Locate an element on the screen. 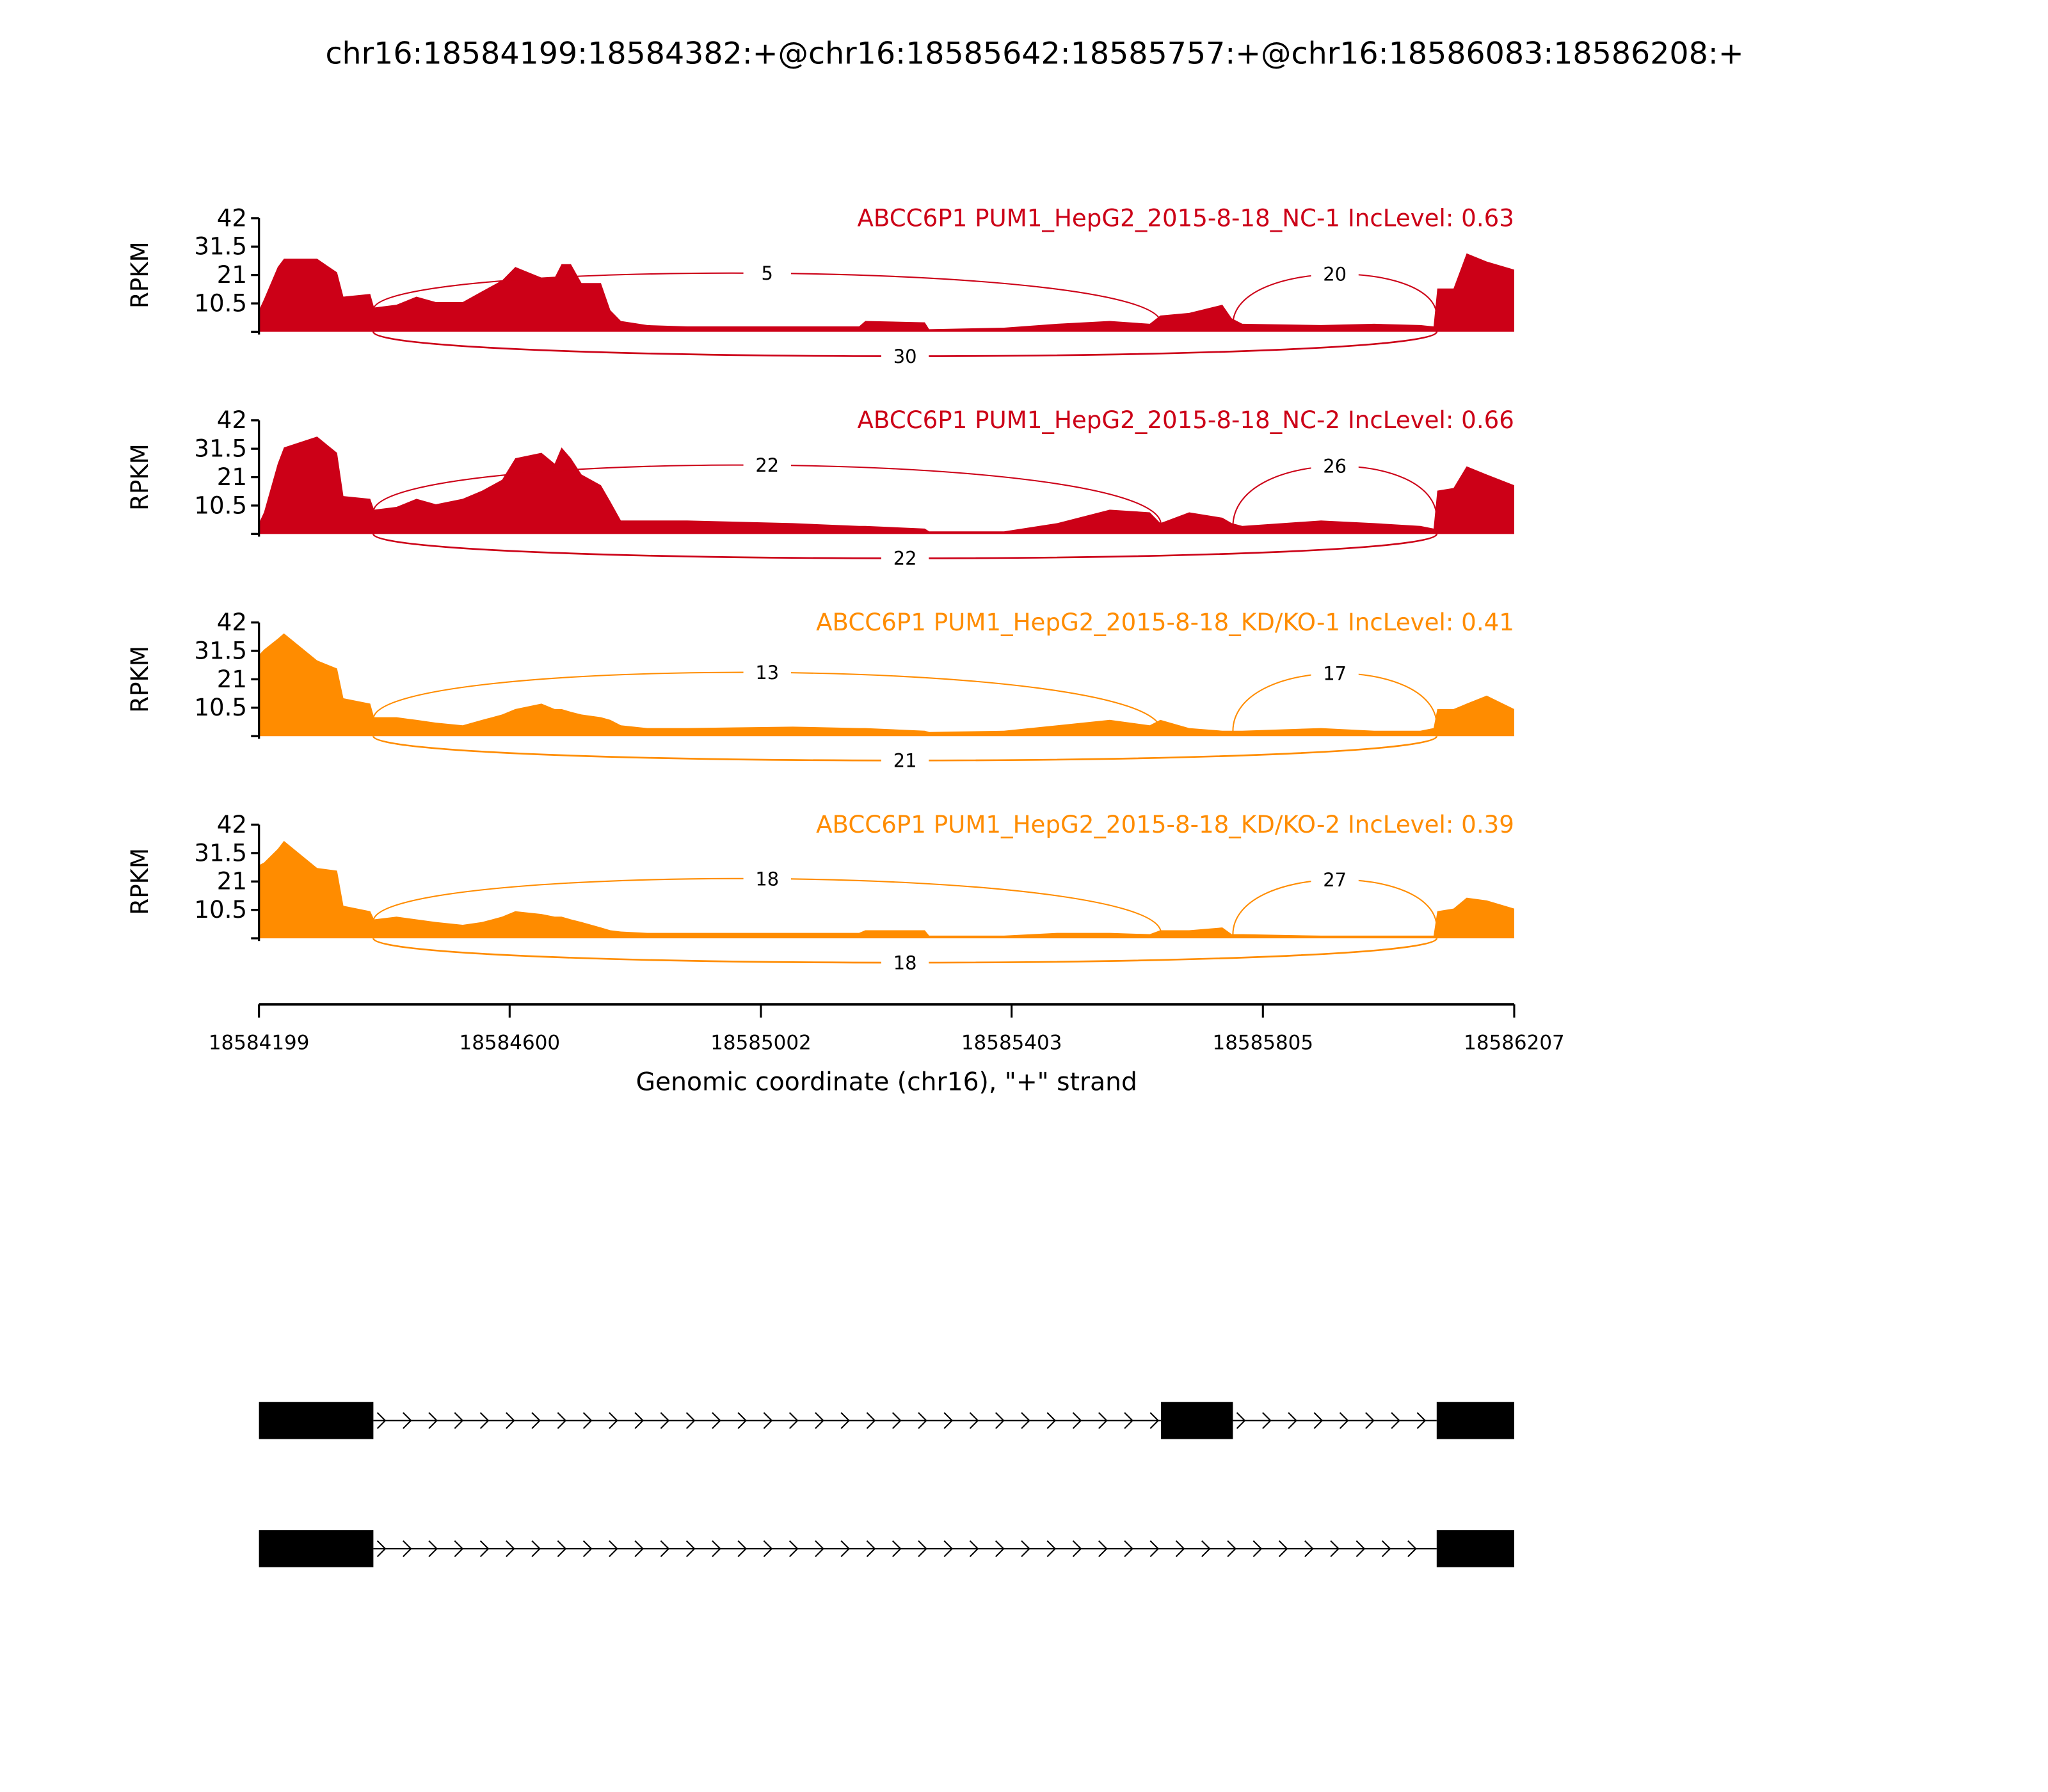 Image resolution: width=2048 pixels, height=1792 pixels. exon-block is located at coordinates (1475, 1420).